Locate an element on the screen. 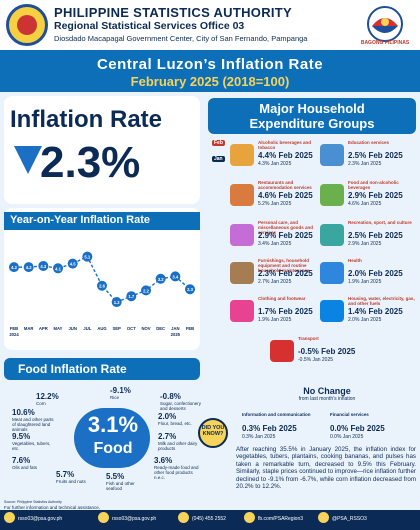 This screenshot has width=420, height=530. yoy-tick-label: APR is located at coordinates (43, 328).